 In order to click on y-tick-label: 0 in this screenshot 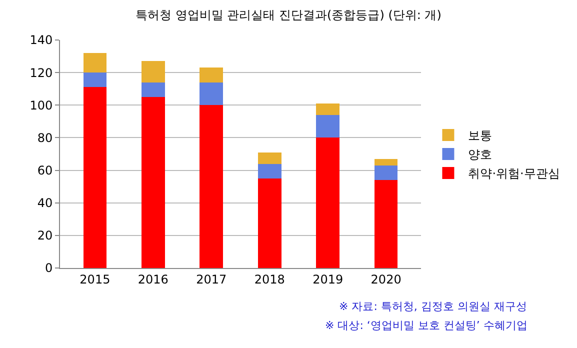, I will do `click(48, 268)`.